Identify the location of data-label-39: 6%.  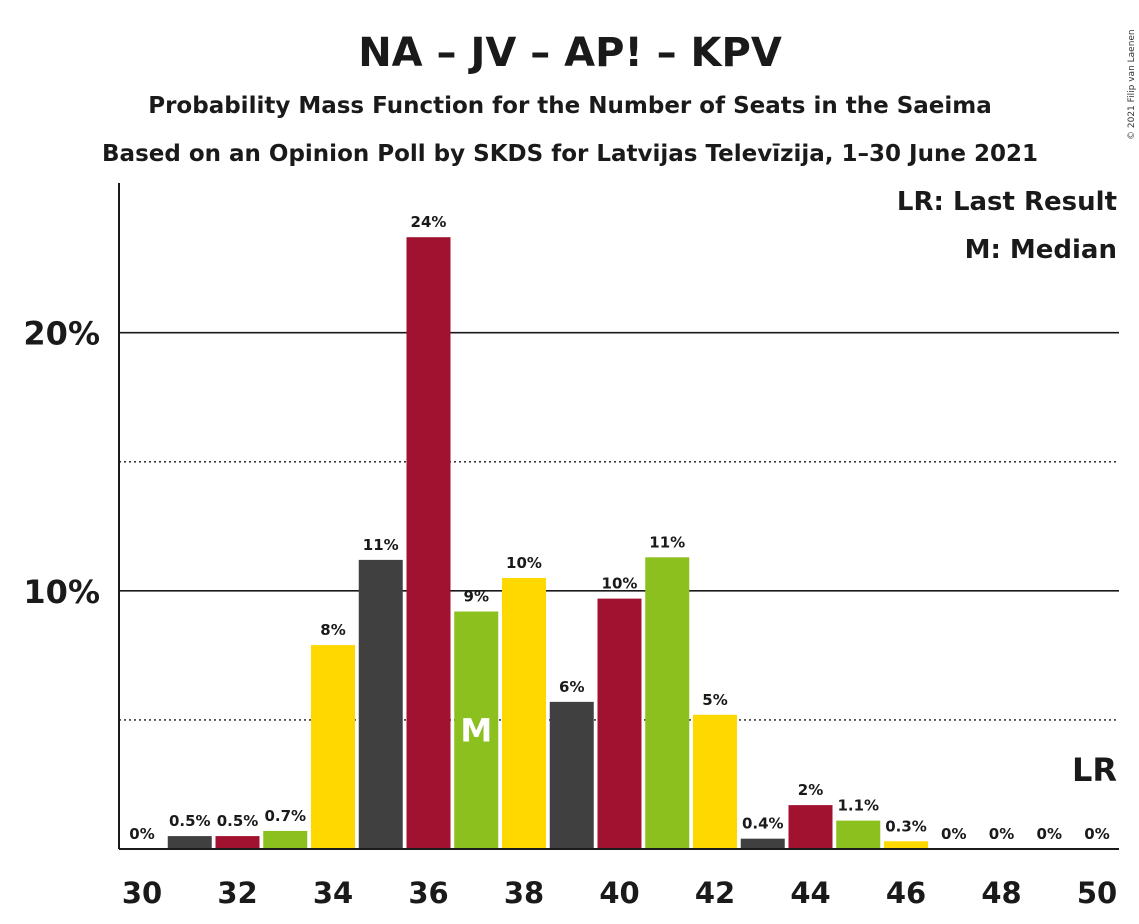
(571, 687).